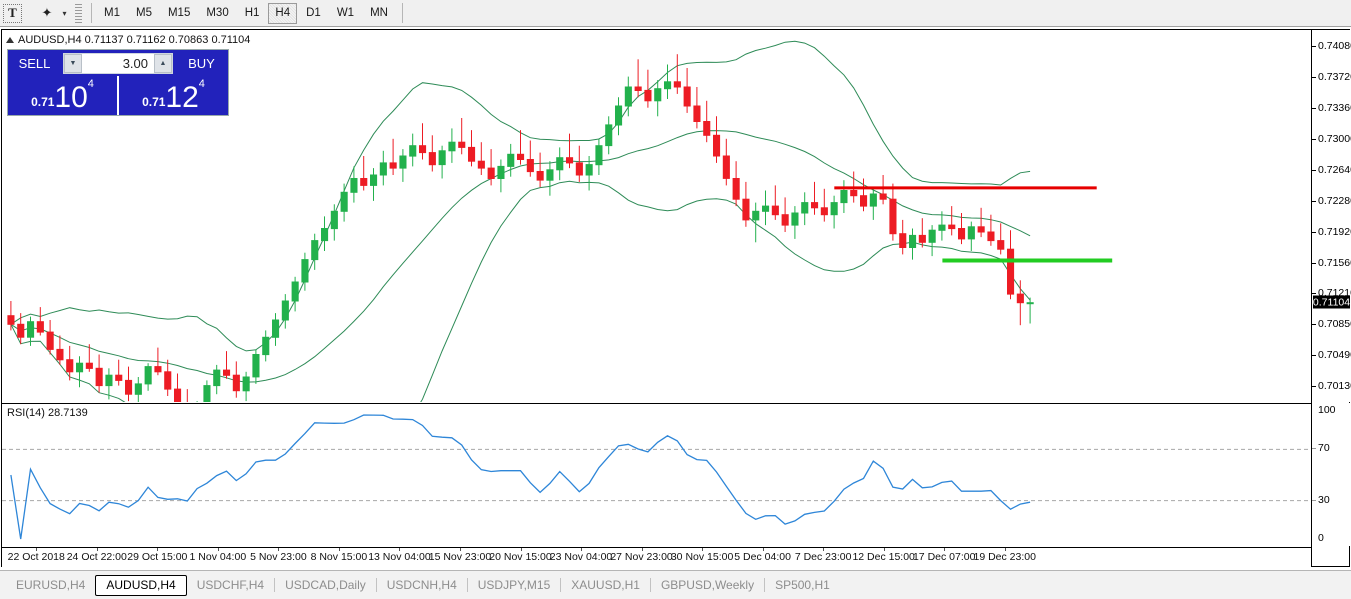 The height and width of the screenshot is (599, 1351). I want to click on current-price-tag: 0.71104, so click(1331, 302).